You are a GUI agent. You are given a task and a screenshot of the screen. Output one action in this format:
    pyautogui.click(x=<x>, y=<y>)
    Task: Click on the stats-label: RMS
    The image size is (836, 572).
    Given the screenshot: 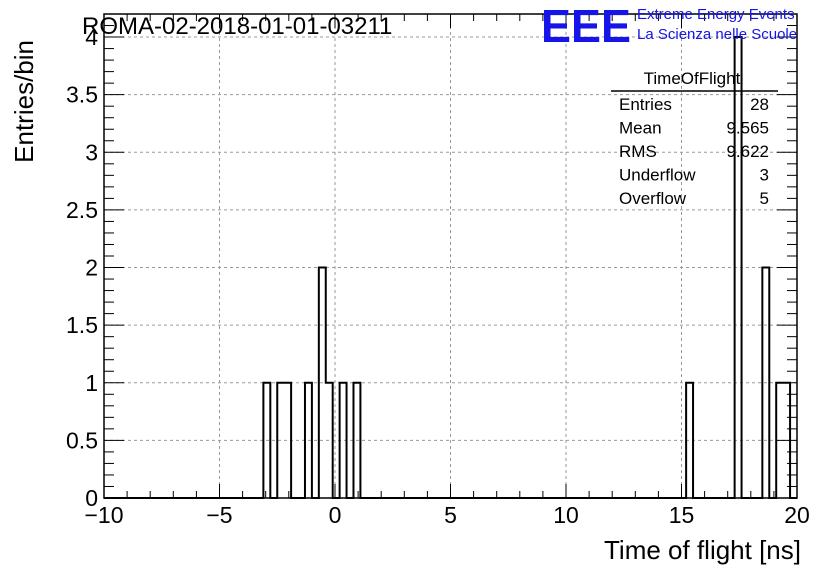 What is the action you would take?
    pyautogui.click(x=638, y=151)
    